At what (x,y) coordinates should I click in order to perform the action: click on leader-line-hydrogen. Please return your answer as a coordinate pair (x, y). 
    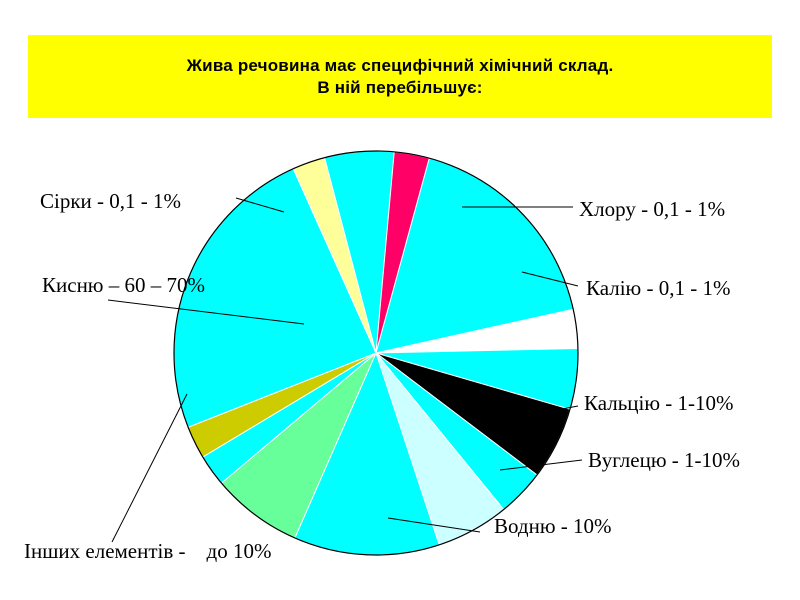
    Looking at the image, I should click on (434, 525).